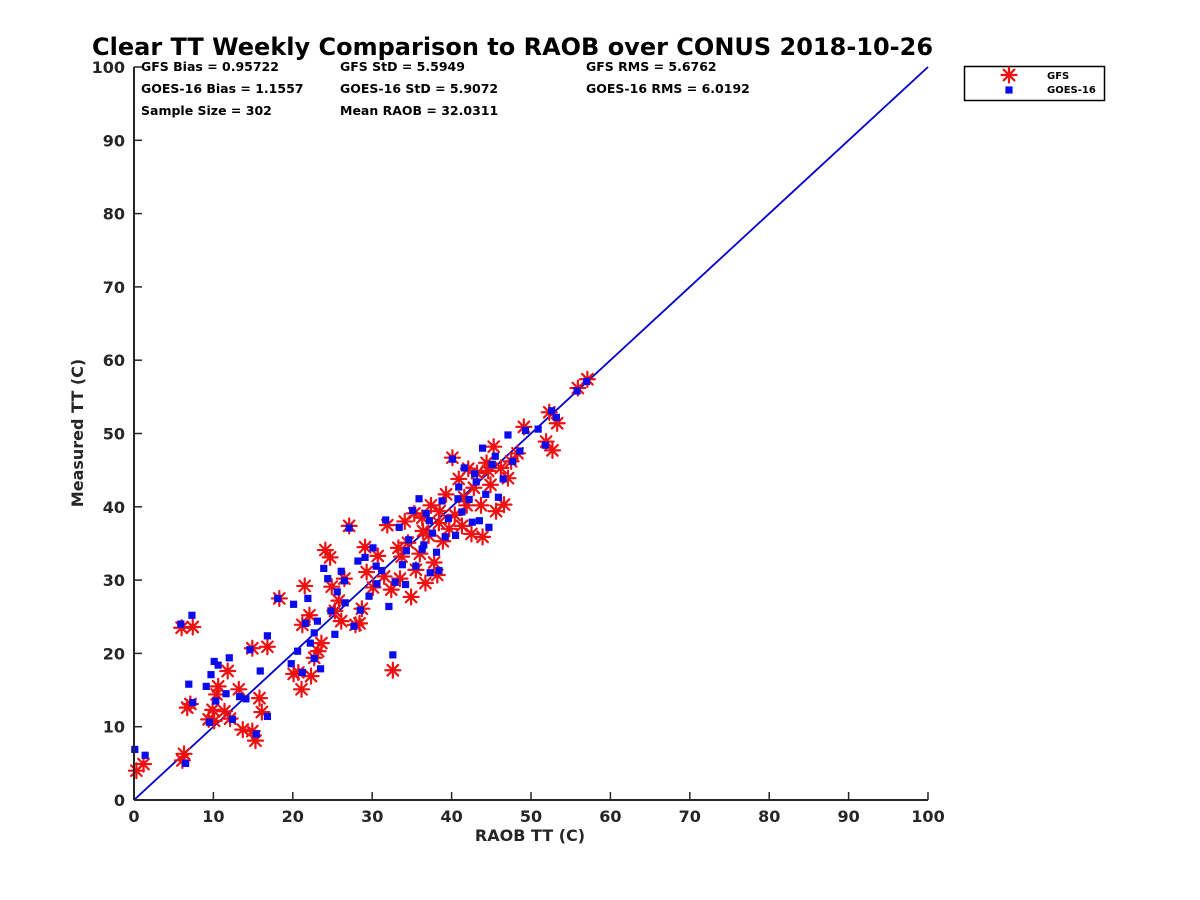  Describe the element at coordinates (651, 66) in the screenshot. I see `stat-gfs-rms: GFS RMS = 5.6762` at that location.